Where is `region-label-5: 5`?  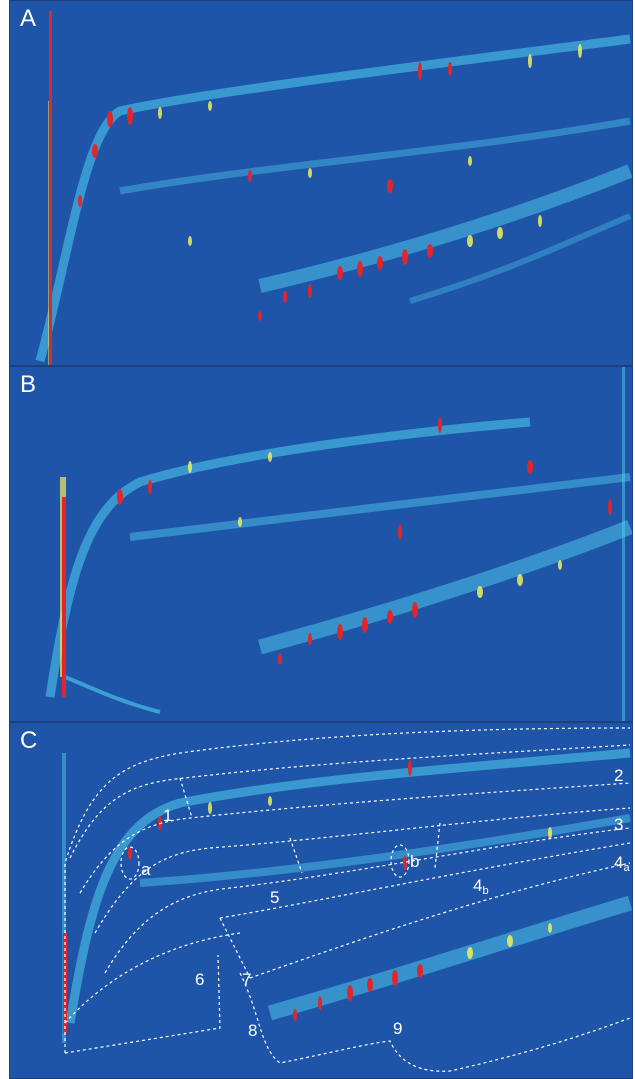 region-label-5: 5 is located at coordinates (274, 897).